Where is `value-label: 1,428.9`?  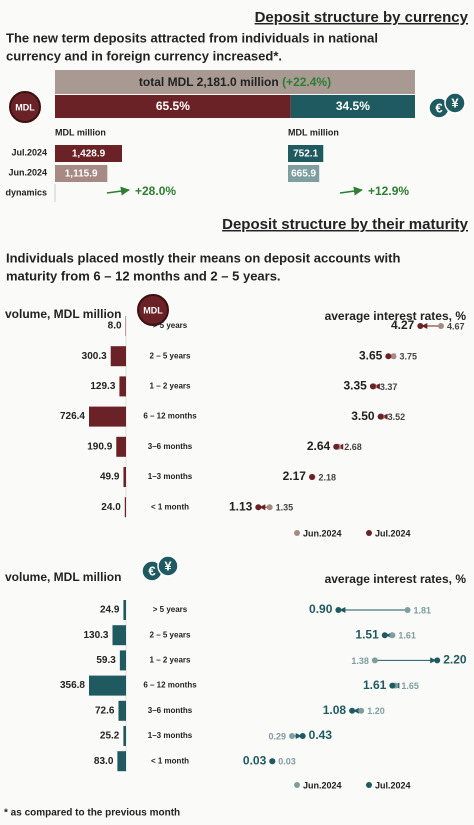
value-label: 1,428.9 is located at coordinates (89, 154).